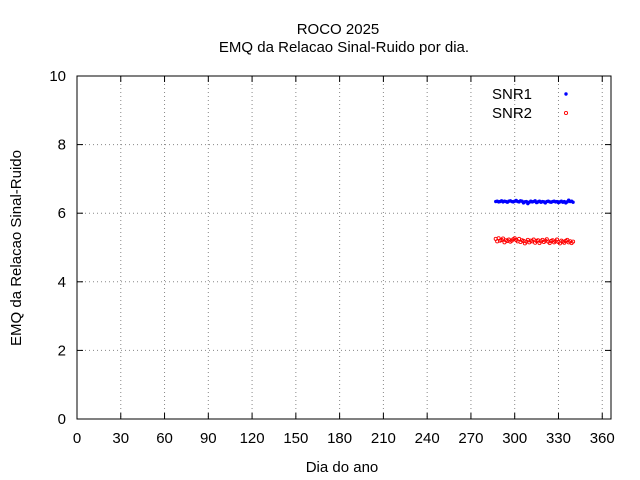 The width and height of the screenshot is (640, 480). Describe the element at coordinates (530, 104) in the screenshot. I see `legend: SNR1 SNR2` at that location.